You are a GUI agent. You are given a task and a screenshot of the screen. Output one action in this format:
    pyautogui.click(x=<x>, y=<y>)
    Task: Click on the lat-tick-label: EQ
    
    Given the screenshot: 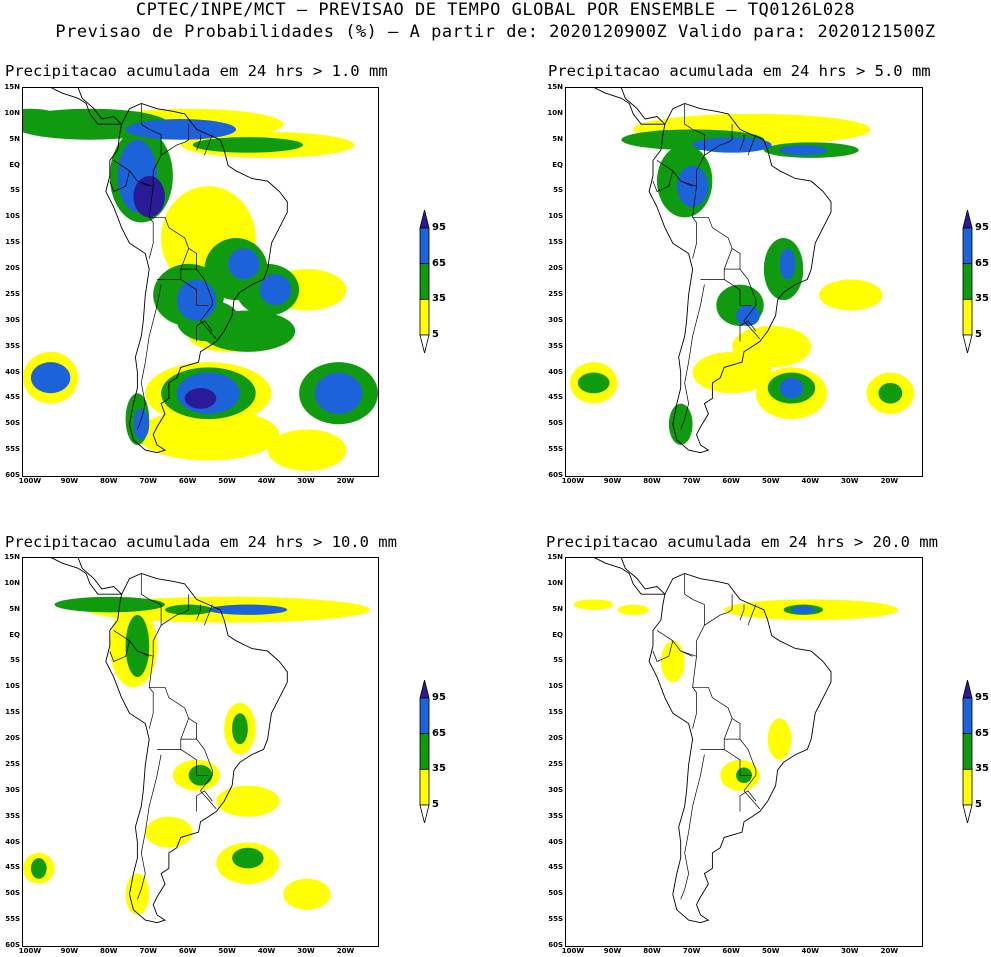 What is the action you would take?
    pyautogui.click(x=14, y=164)
    